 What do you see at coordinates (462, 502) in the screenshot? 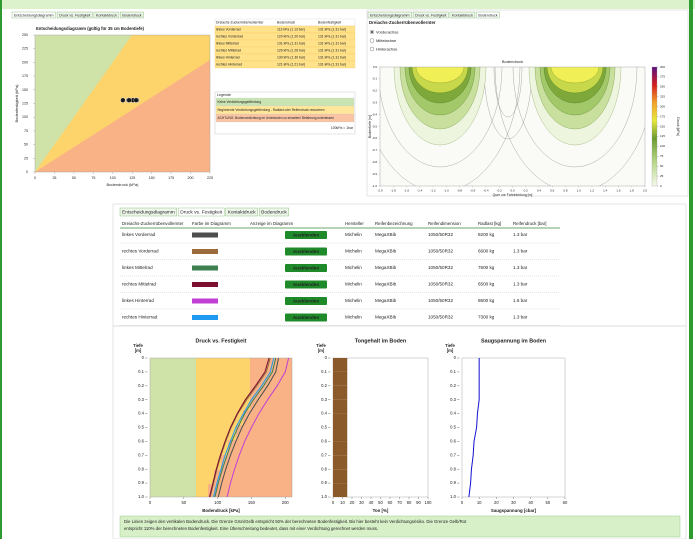
I see `x-tick-label: 0` at bounding box center [462, 502].